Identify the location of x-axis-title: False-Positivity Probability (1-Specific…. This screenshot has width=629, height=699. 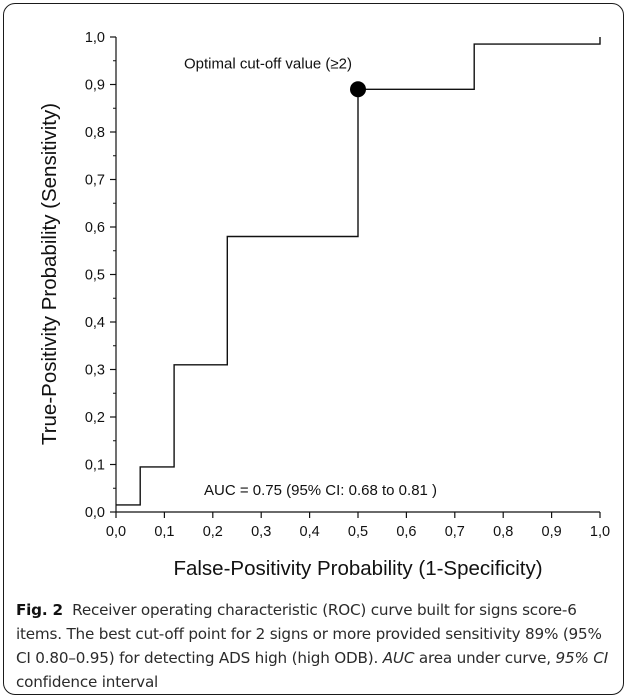
(357, 568).